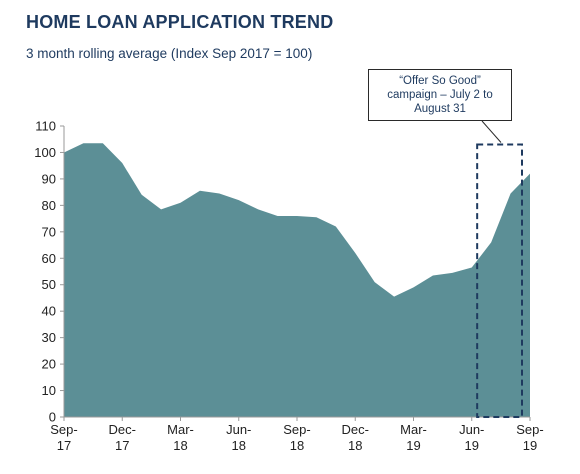  Describe the element at coordinates (49, 231) in the screenshot. I see `y-tick-label: 70` at that location.